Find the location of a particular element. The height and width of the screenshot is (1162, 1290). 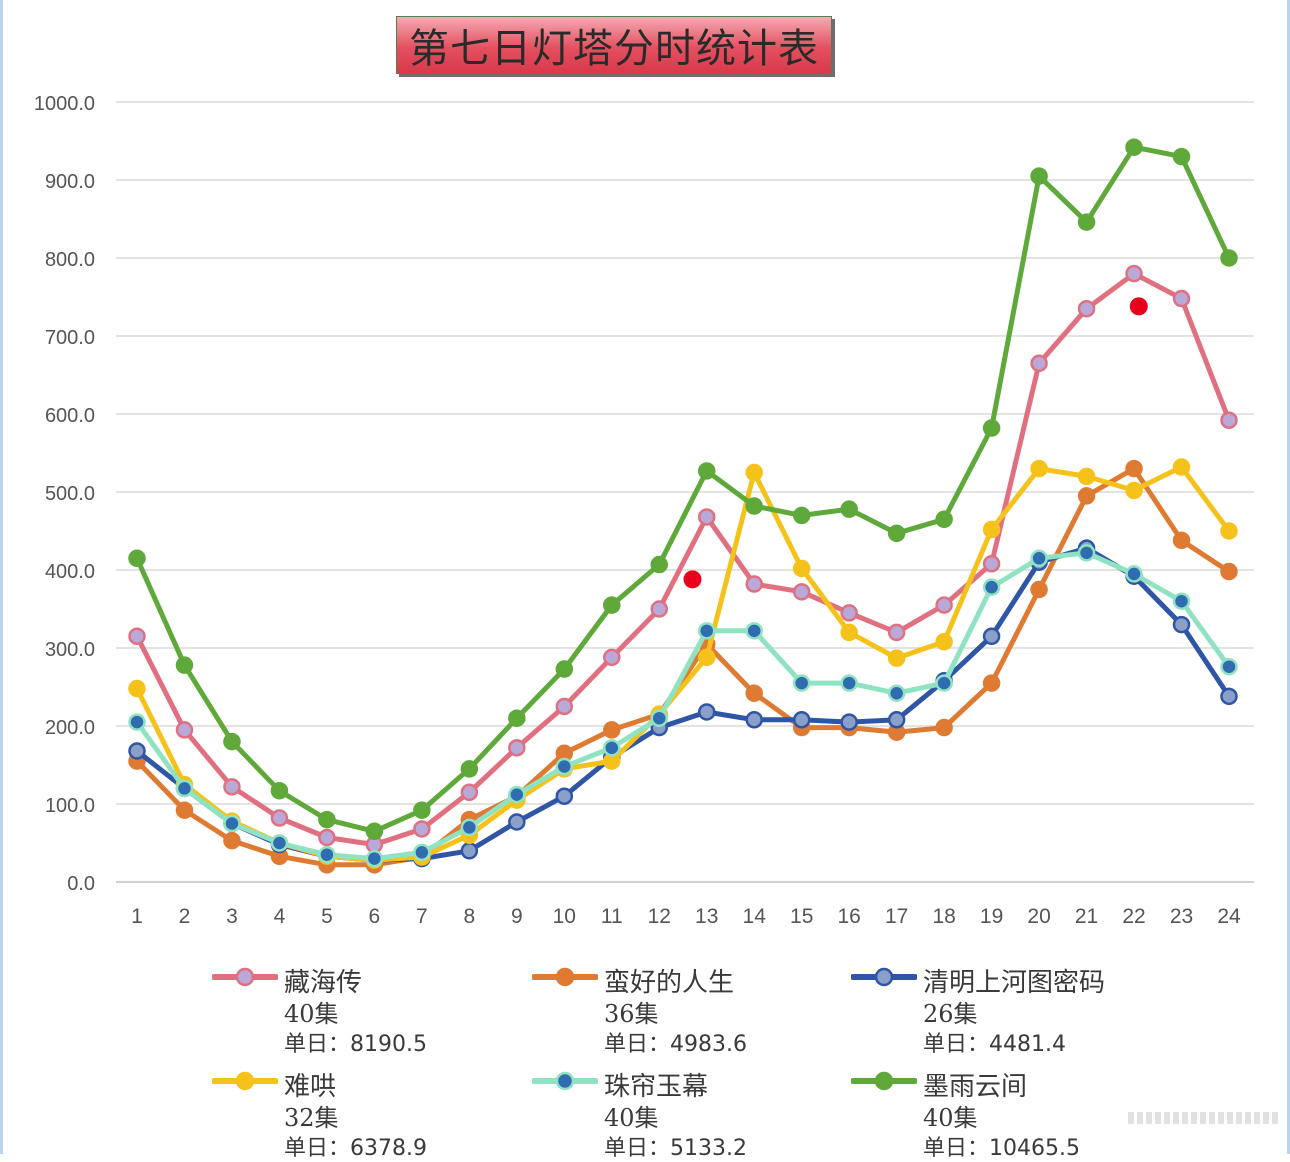

legend-series-name: 清明上河图密码 is located at coordinates (1014, 983).